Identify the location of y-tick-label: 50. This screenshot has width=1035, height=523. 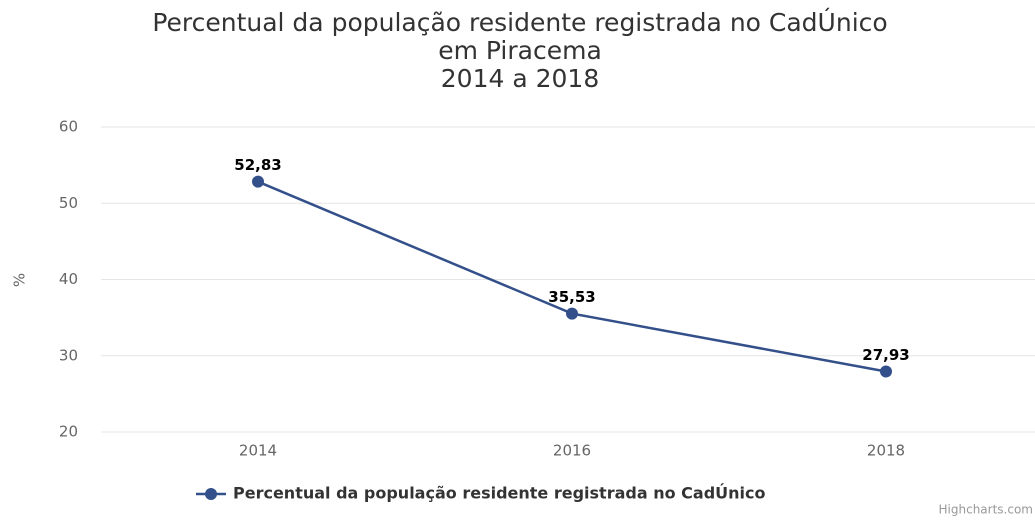
(68, 203).